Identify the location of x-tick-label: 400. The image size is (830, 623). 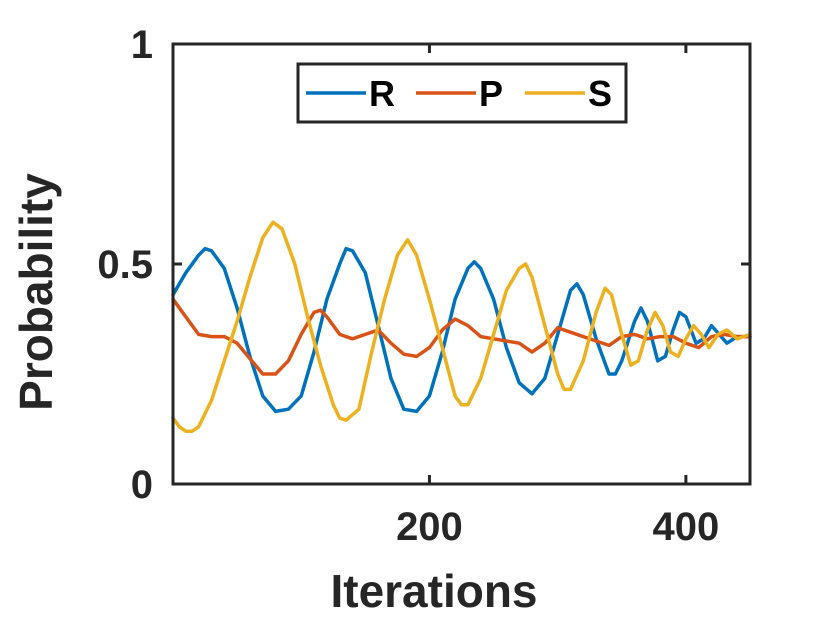
(686, 527).